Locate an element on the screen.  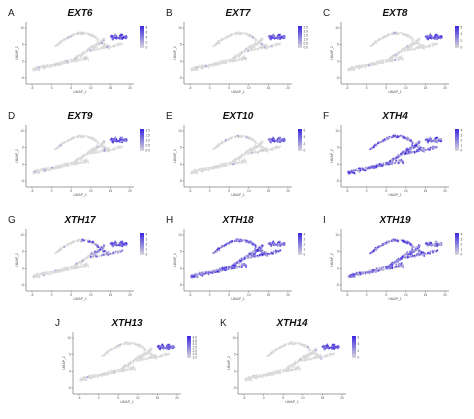
legend-tick-label: 0 is located at coordinates (147, 255).